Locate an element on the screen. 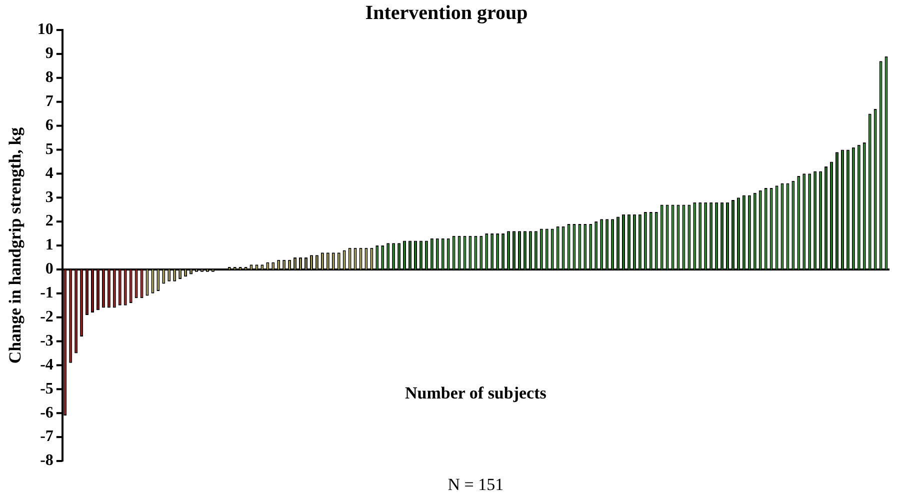  y-tick-label: 1 is located at coordinates (49, 245).